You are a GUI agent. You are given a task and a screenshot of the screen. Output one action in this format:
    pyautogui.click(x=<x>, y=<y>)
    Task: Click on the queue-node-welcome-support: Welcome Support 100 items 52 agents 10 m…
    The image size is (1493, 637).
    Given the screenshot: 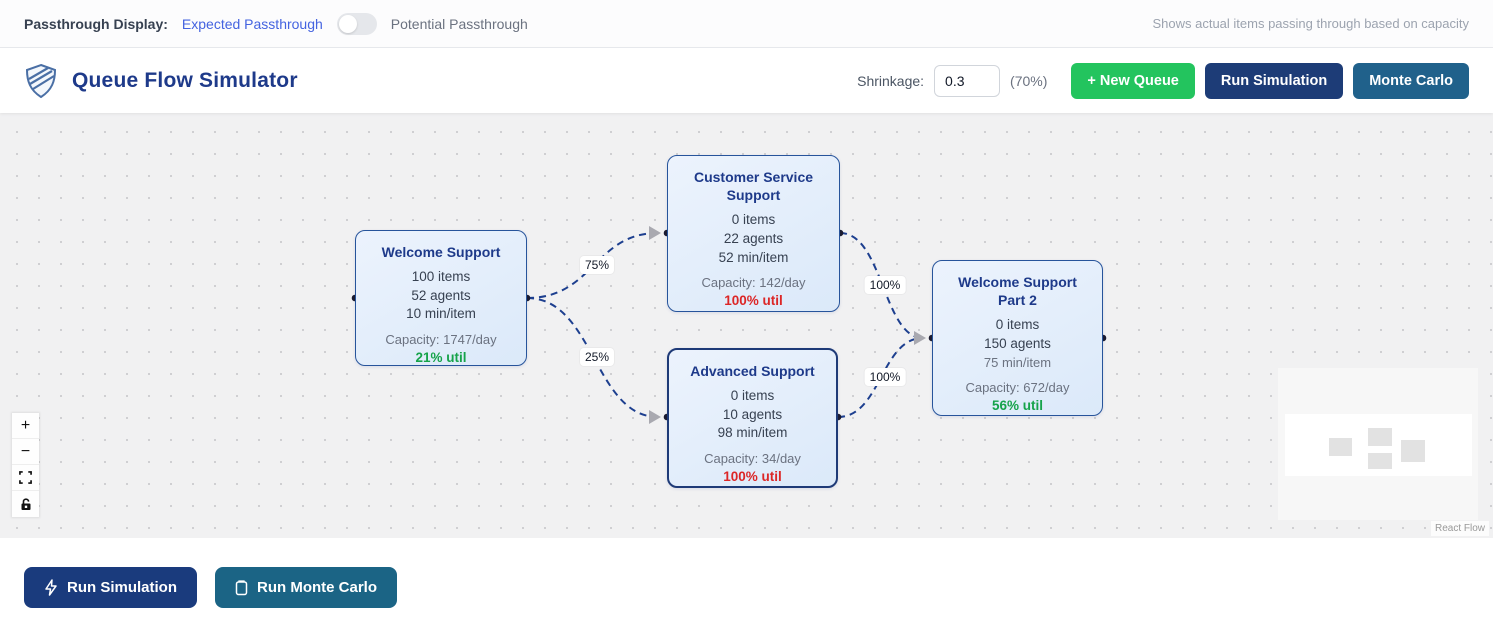 What is the action you would take?
    pyautogui.click(x=441, y=298)
    